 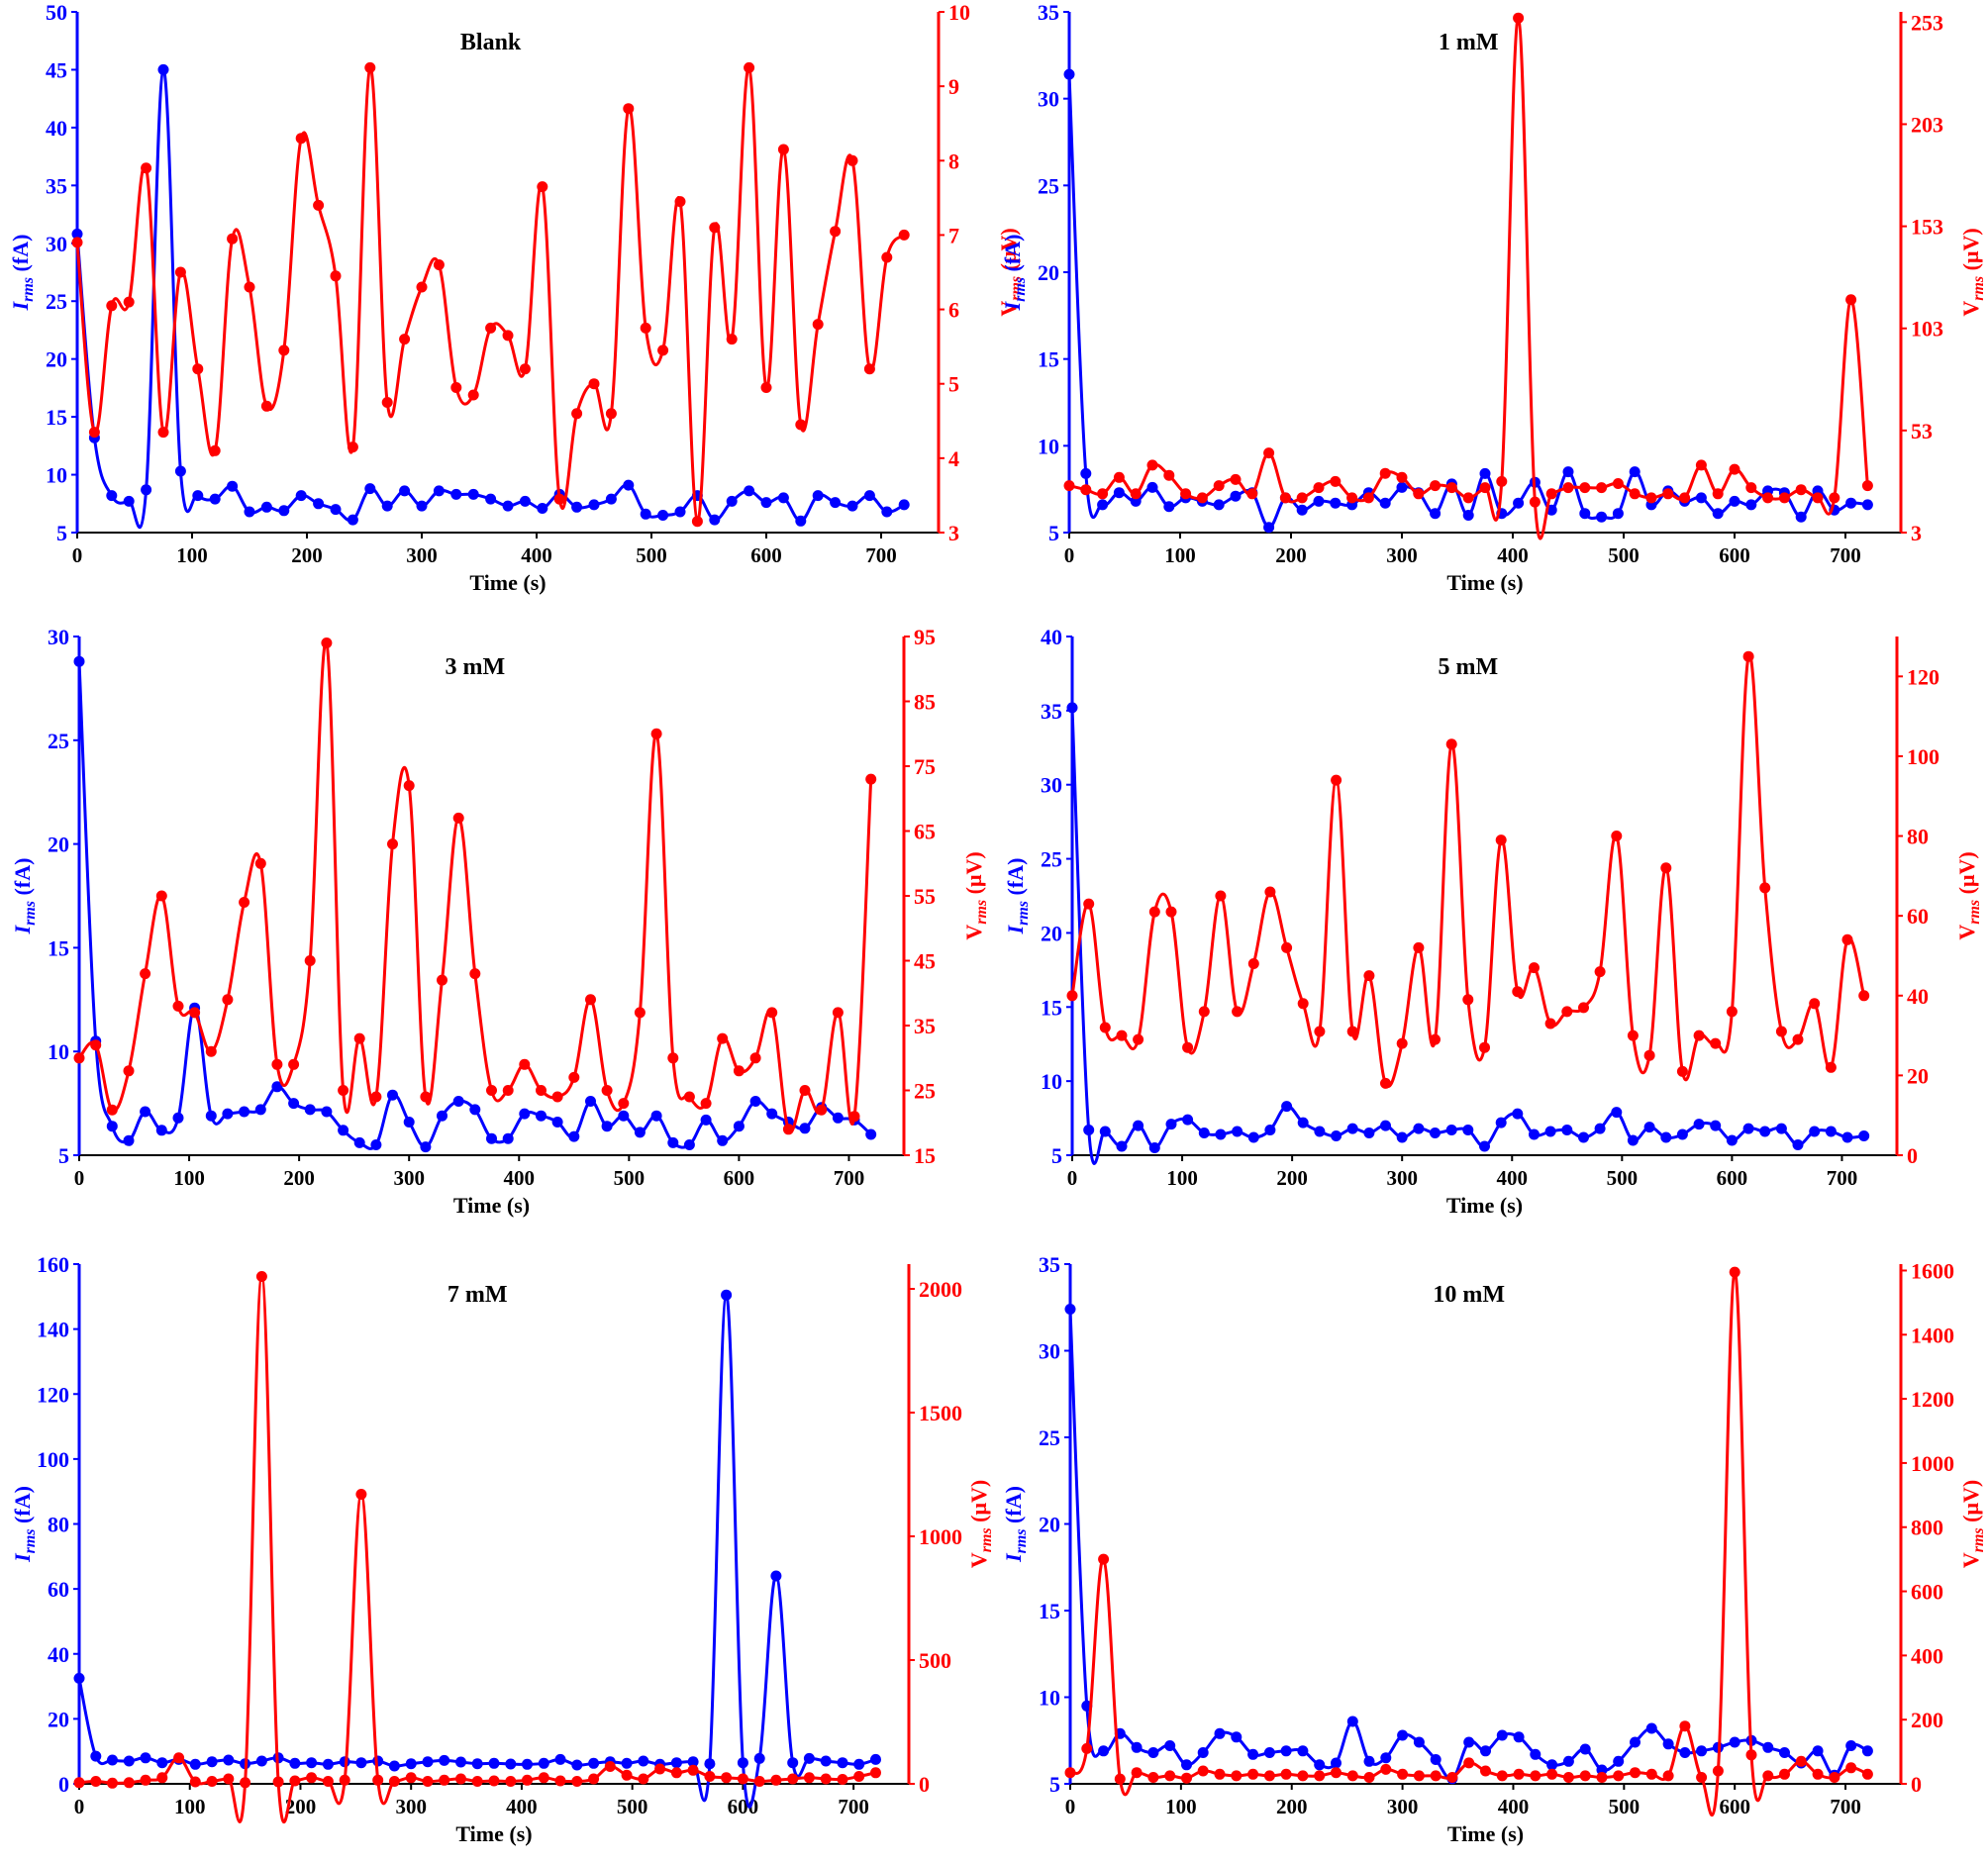 I want to click on right-y-tick-label: 45, so click(x=925, y=961).